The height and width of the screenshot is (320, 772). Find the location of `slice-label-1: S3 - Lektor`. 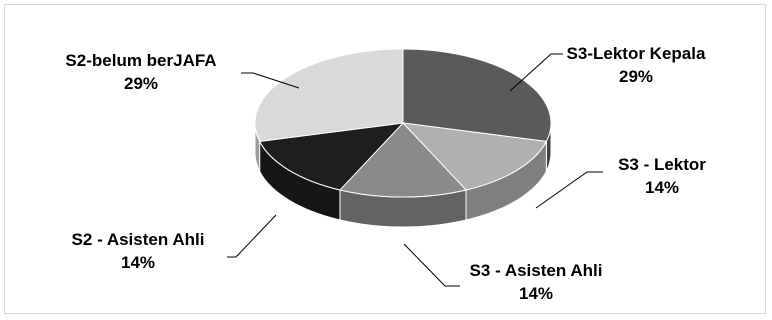

slice-label-1: S3 - Lektor is located at coordinates (662, 164).